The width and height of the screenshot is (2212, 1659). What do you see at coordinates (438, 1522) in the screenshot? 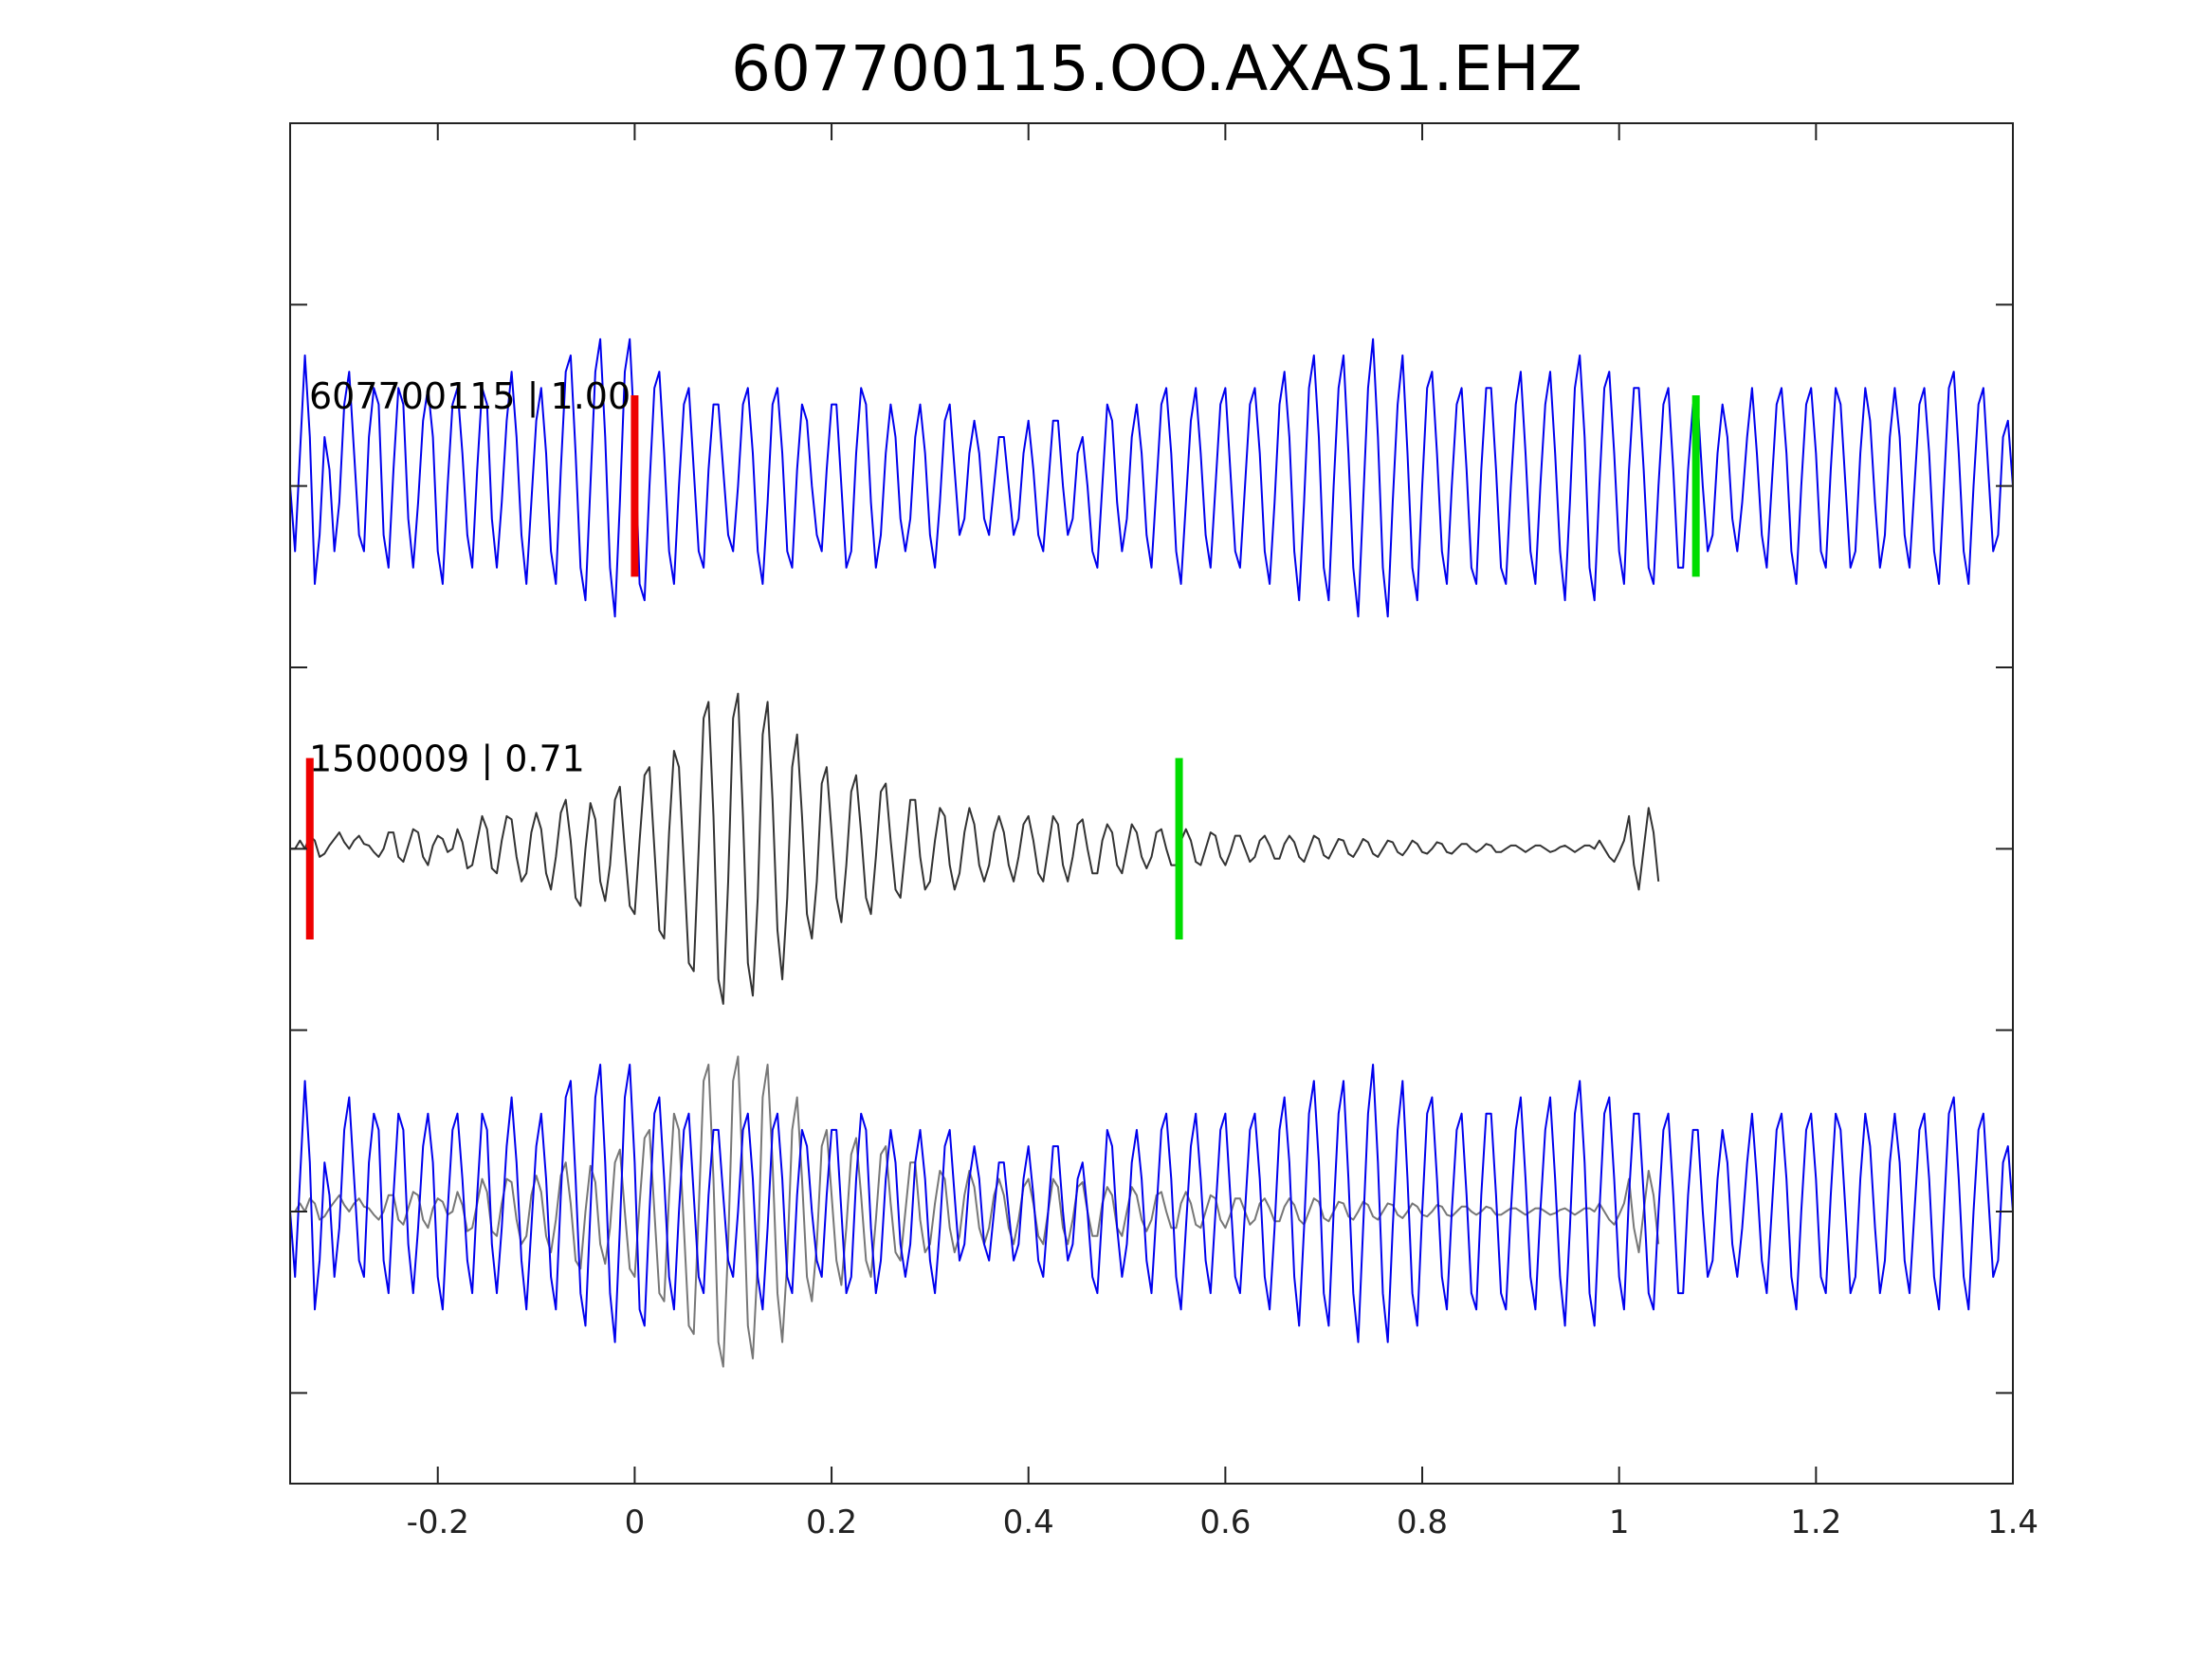
I see `x-tick-label: -0.2` at bounding box center [438, 1522].